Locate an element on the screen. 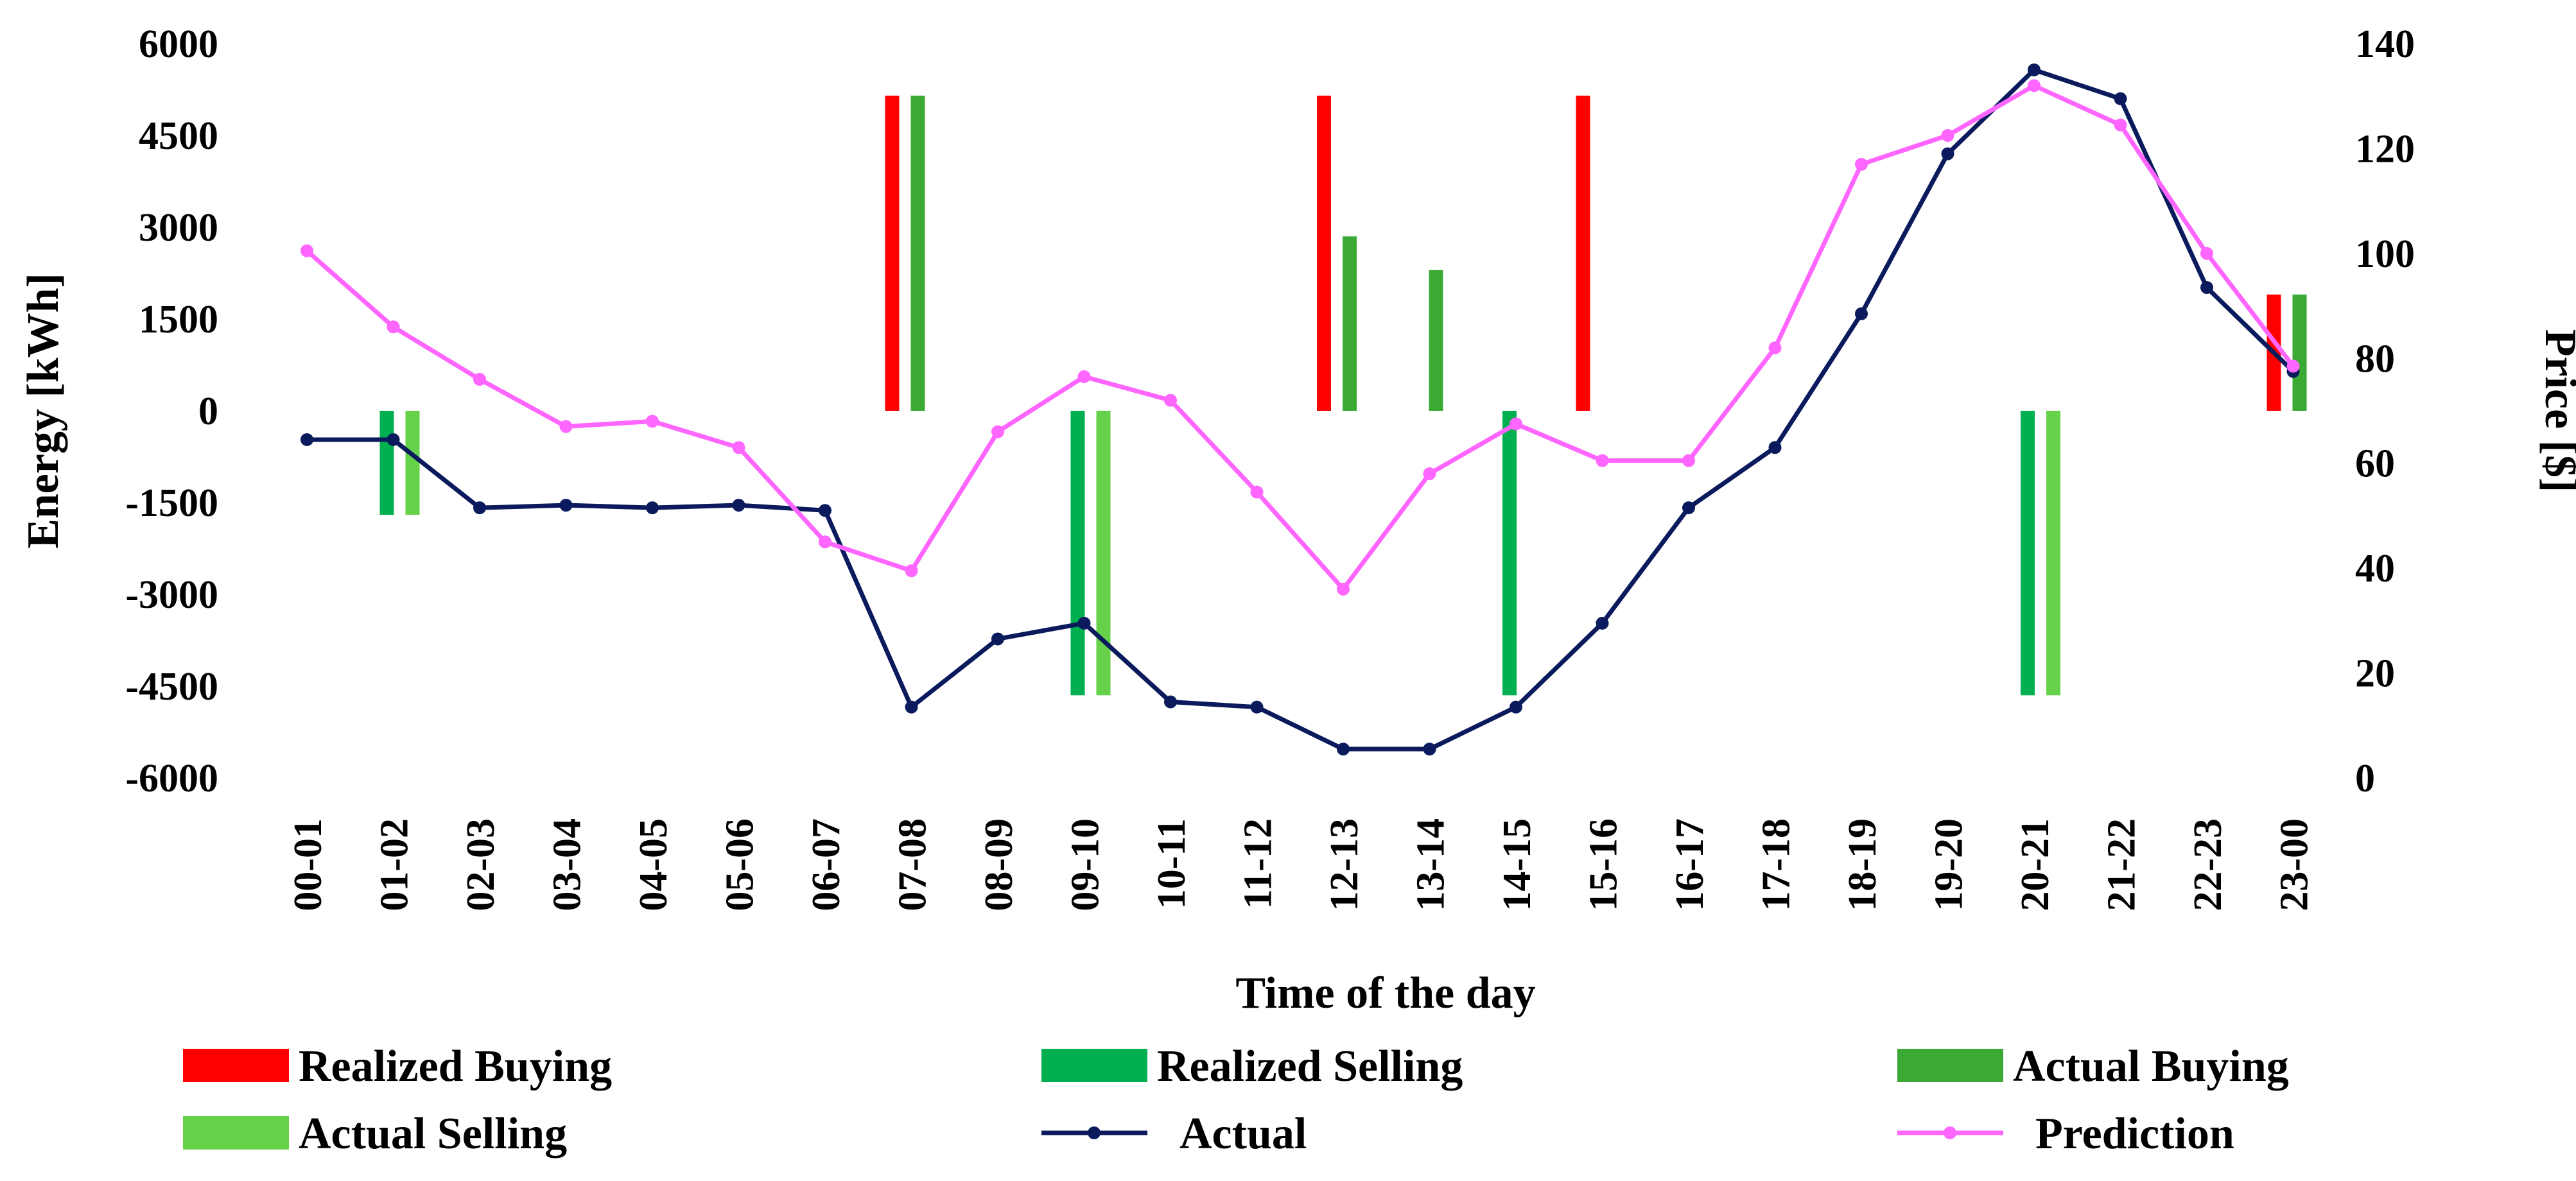 The height and width of the screenshot is (1181, 2576). x-tick-label: 03-04 is located at coordinates (567, 865).